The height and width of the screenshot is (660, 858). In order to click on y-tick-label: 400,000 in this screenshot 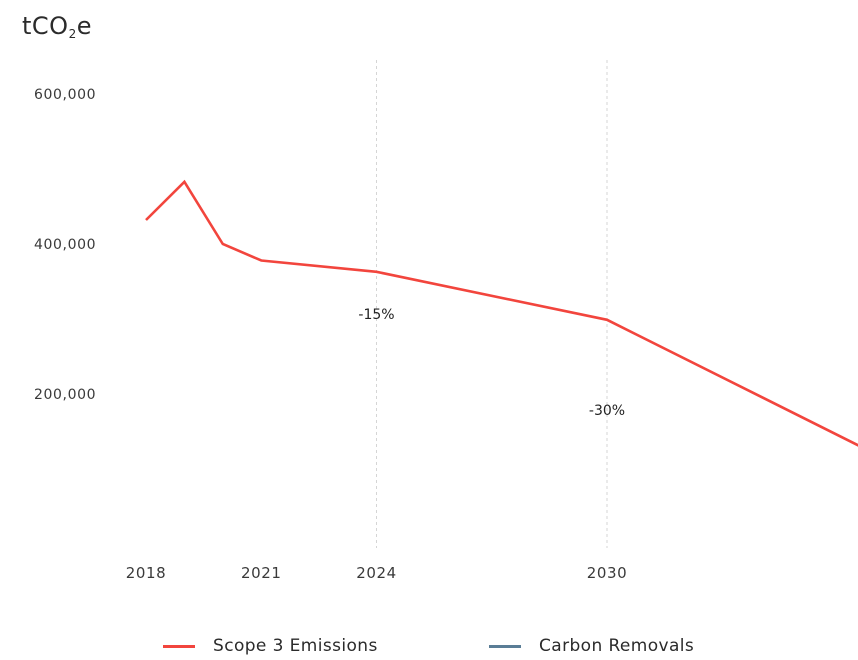, I will do `click(65, 245)`.